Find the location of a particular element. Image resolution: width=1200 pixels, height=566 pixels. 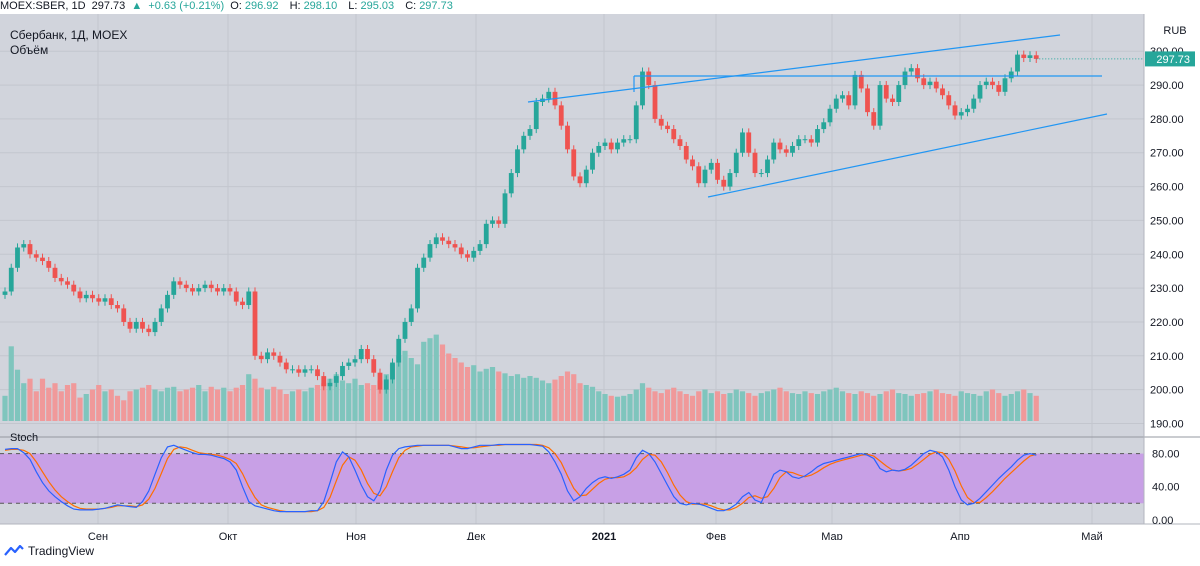

stoch-tick-label: 80.00 is located at coordinates (1166, 455).